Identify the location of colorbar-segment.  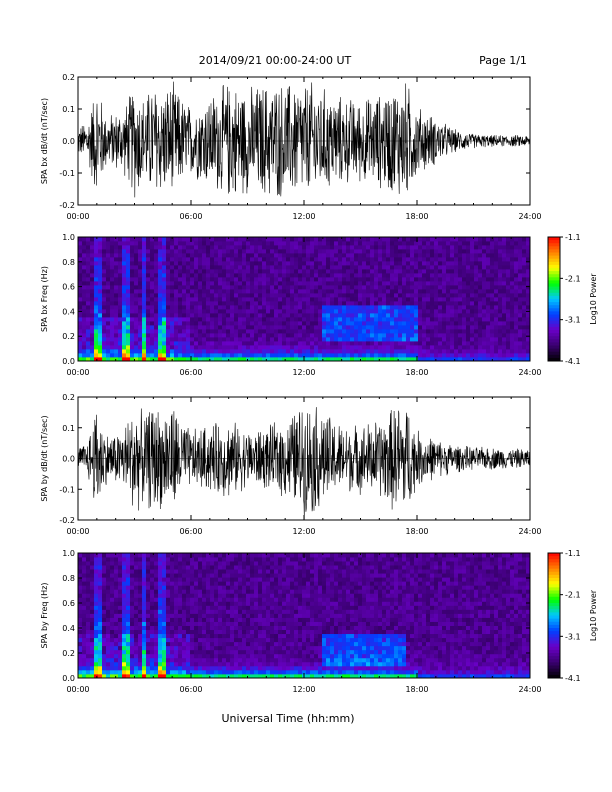
(554, 291).